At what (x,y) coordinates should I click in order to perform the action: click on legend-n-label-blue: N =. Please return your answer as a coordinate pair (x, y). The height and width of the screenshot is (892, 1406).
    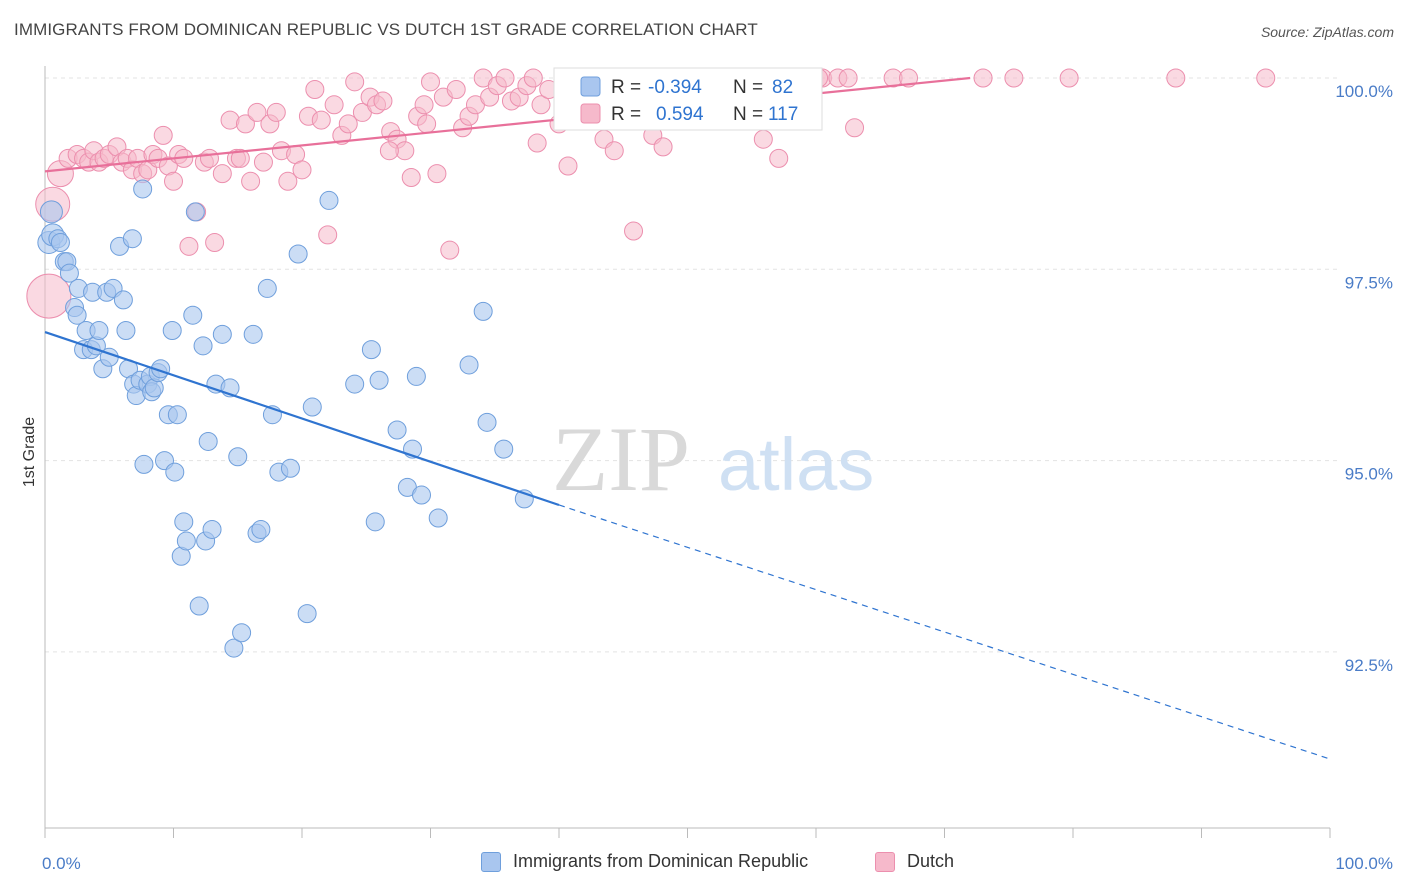
    Looking at the image, I should click on (748, 87).